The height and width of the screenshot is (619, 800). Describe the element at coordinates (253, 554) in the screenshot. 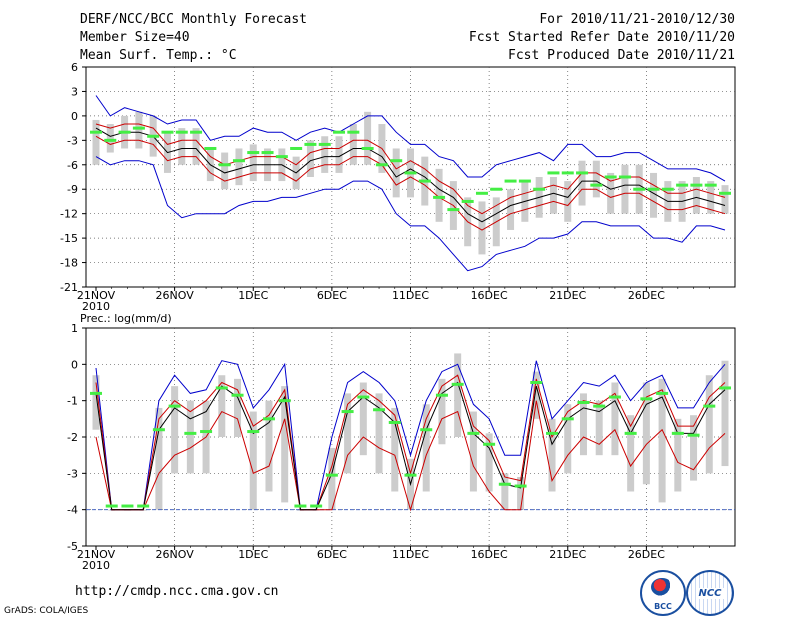

I see `x-tick-label: 1DEC` at that location.